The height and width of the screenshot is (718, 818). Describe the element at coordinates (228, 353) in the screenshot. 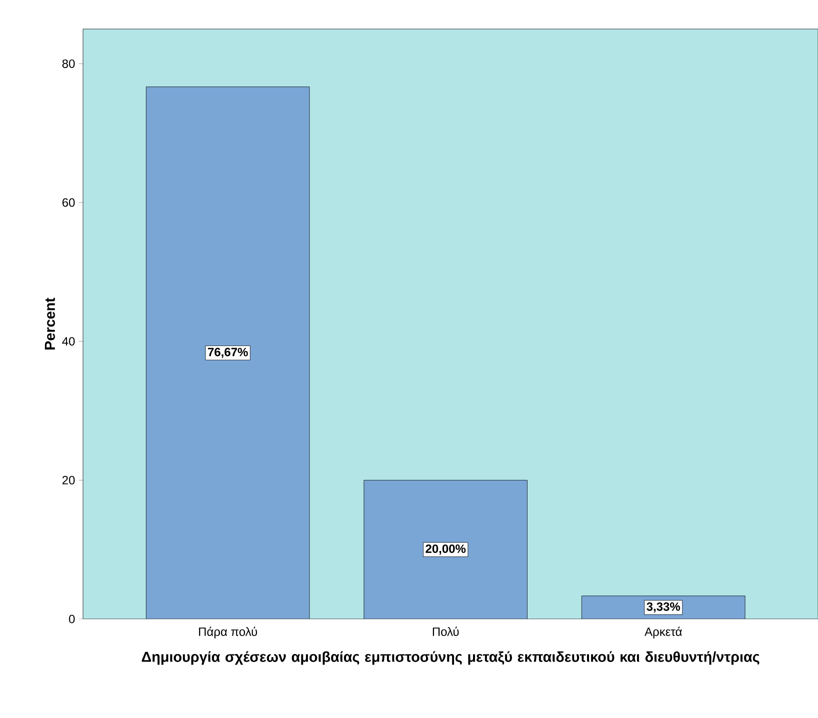

I see `data-label: 76,67%` at that location.